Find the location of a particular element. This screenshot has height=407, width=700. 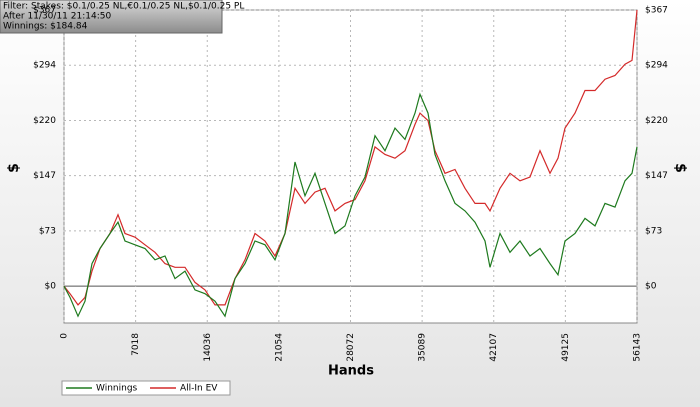

x-tick-label: 35089 is located at coordinates (423, 347).